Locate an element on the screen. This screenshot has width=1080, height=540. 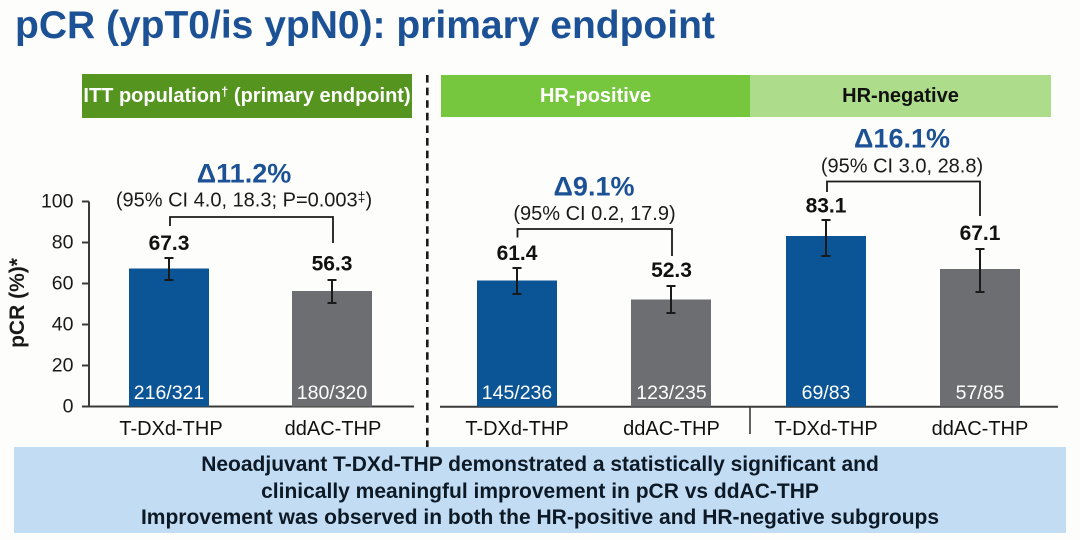
svg-text: 69/83 is located at coordinates (826, 393).